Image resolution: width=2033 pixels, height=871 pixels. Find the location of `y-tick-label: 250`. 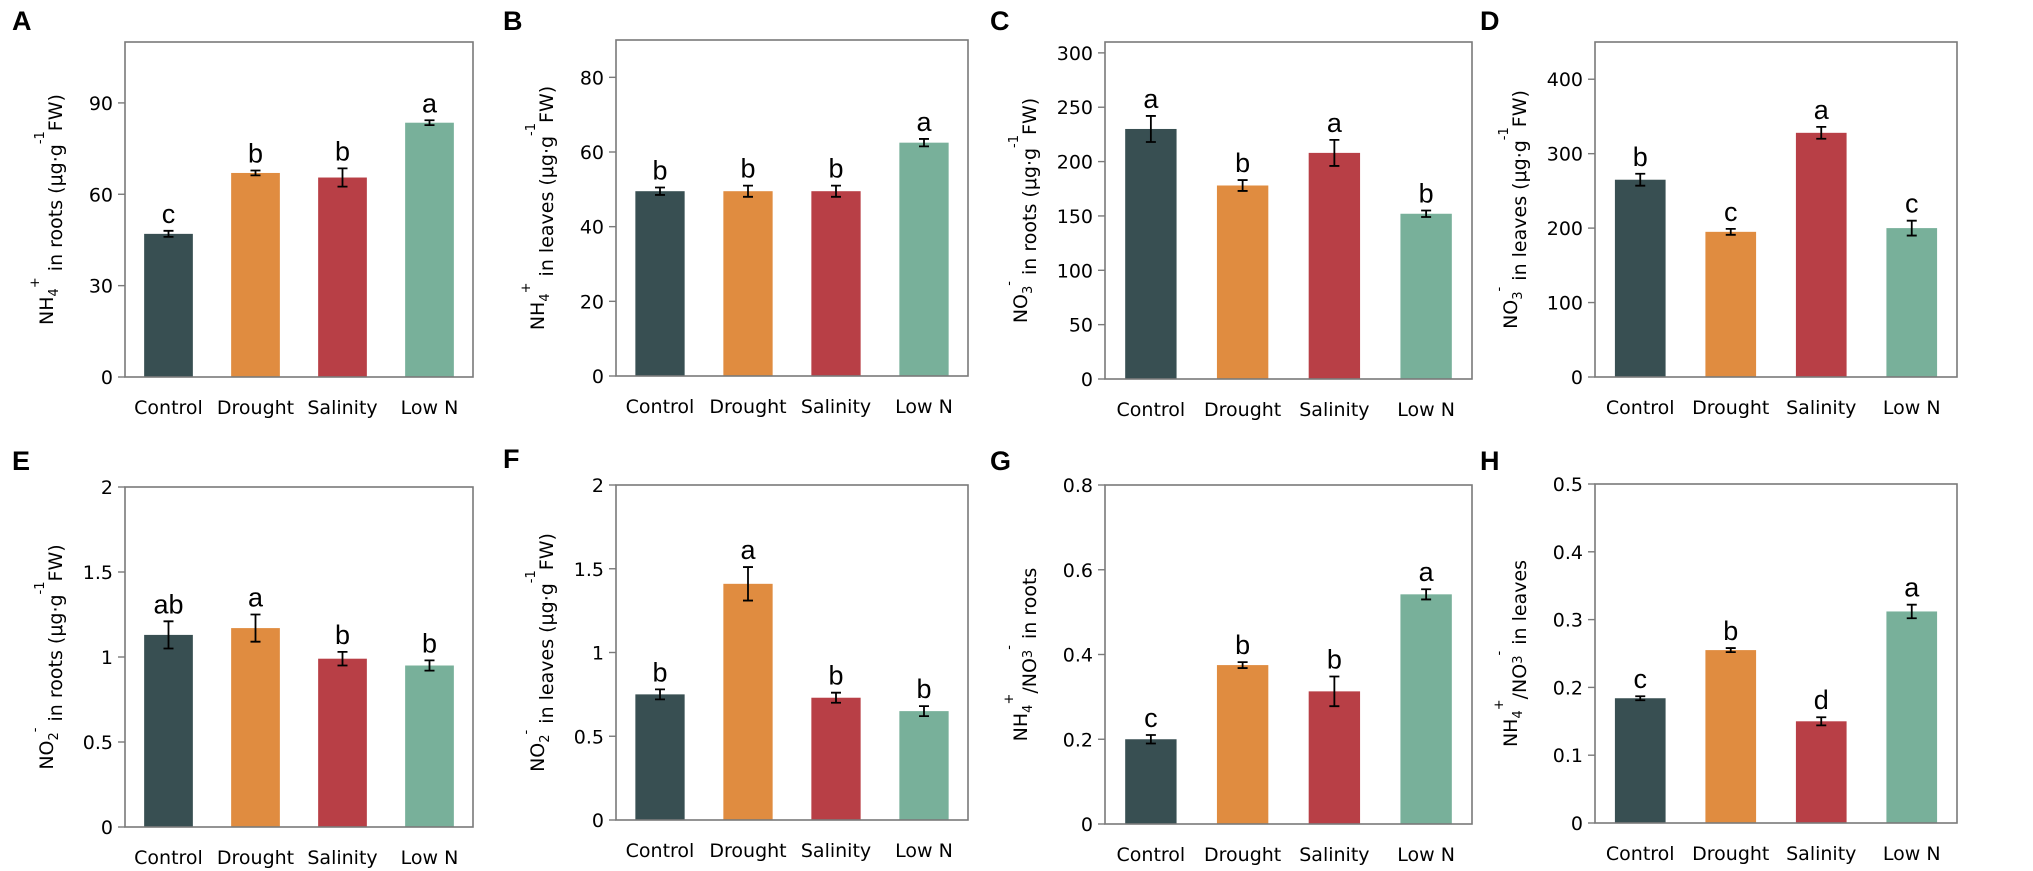

y-tick-label: 250 is located at coordinates (1075, 108).